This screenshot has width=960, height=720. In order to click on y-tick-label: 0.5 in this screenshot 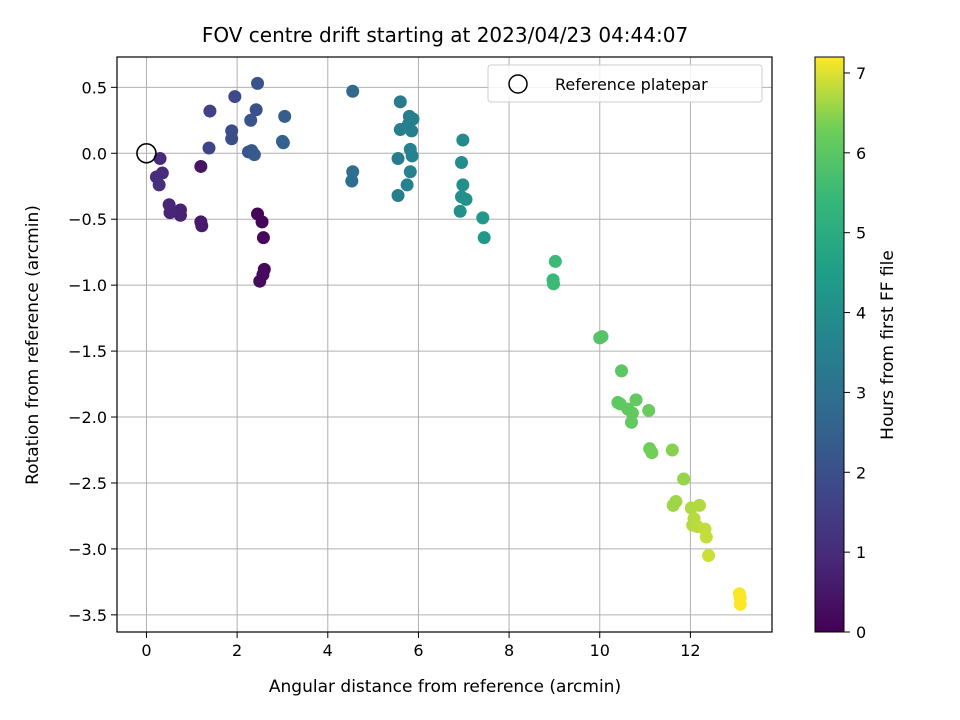, I will do `click(94, 87)`.